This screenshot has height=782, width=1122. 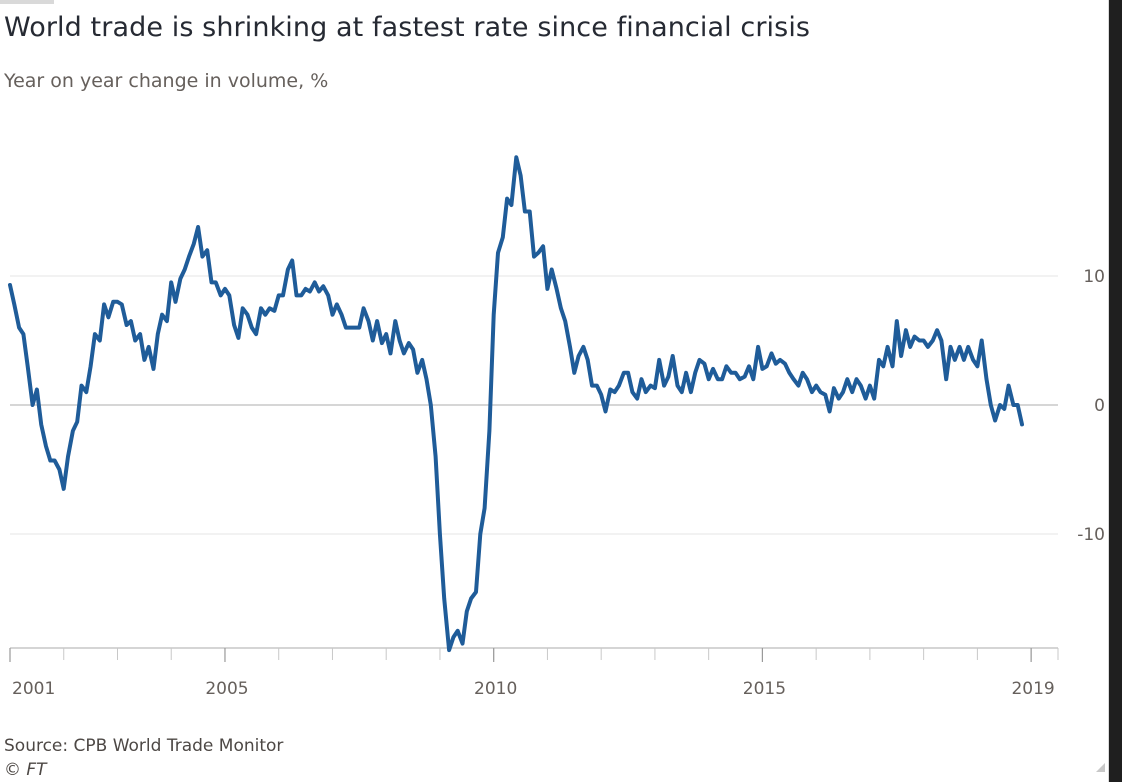 I want to click on y-axis-ticks: 10 0 -10, so click(x=1091, y=406).